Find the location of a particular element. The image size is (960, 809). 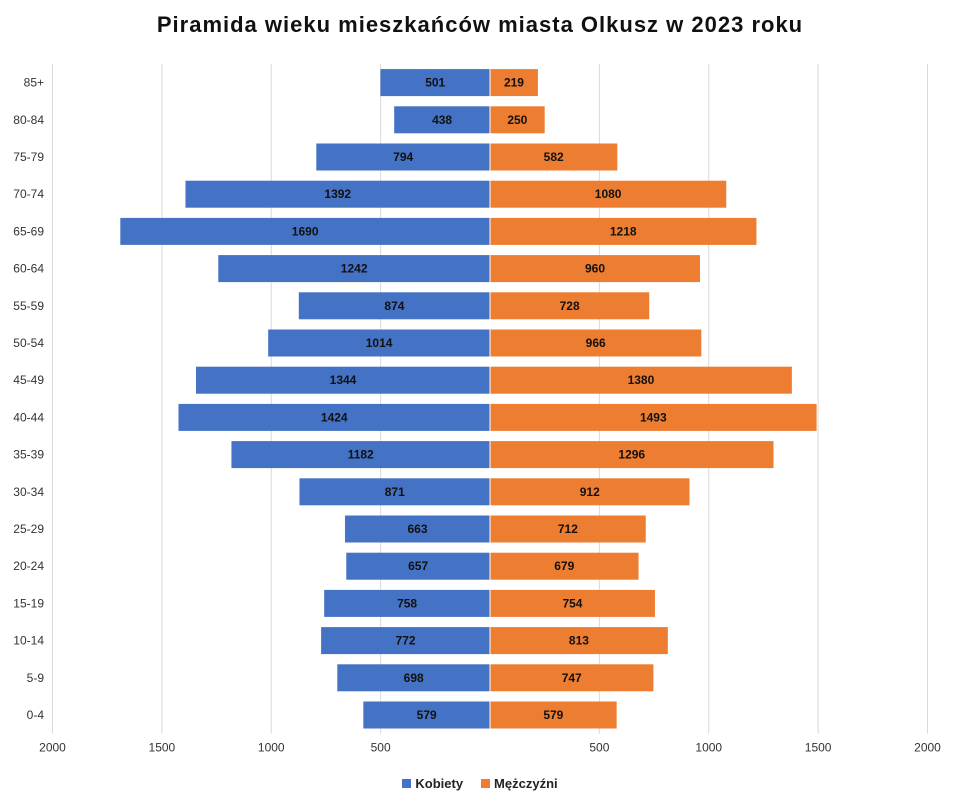

y-category-label: 40-44 is located at coordinates (28, 417).